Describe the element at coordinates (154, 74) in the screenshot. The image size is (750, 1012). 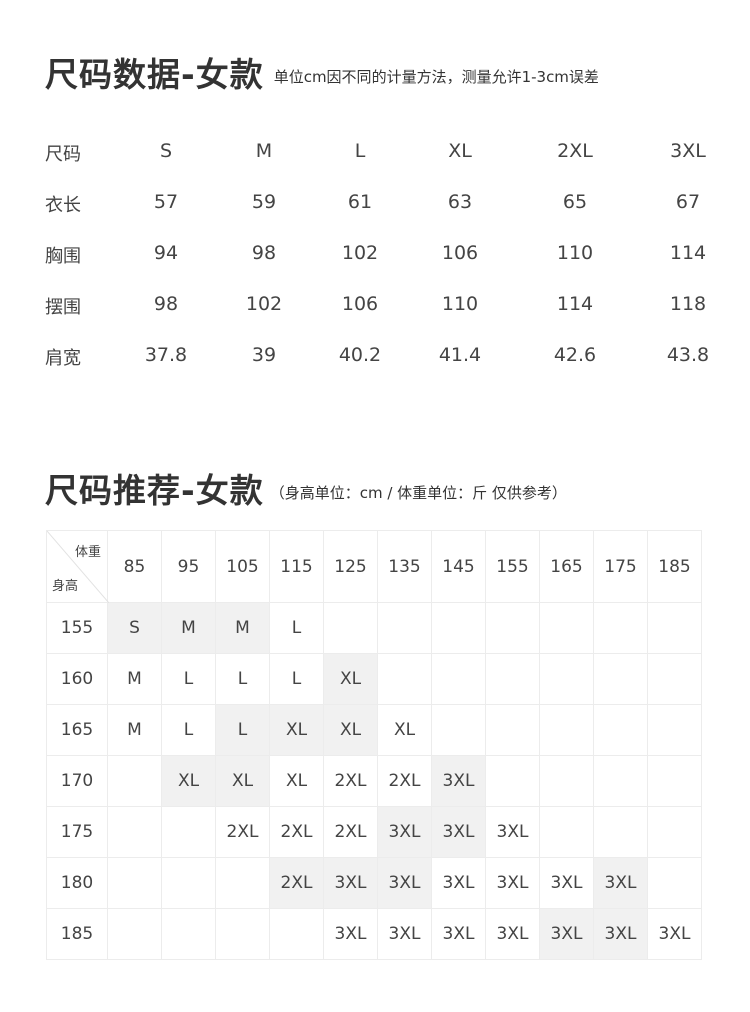
I see `title-text: 尺码数据-女款` at that location.